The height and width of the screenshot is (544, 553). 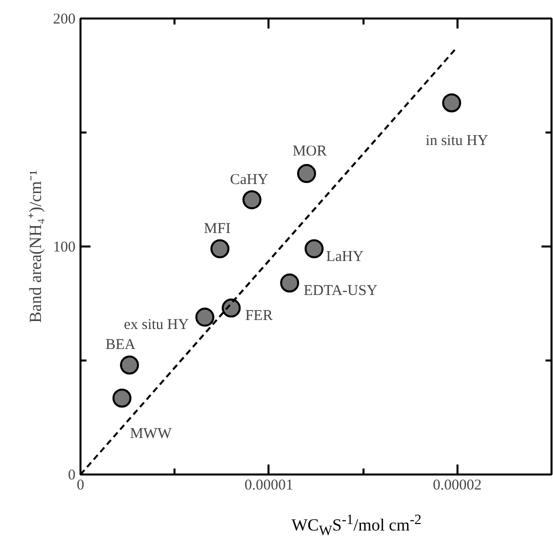 I want to click on y-tick-label: 100, so click(x=64, y=248).